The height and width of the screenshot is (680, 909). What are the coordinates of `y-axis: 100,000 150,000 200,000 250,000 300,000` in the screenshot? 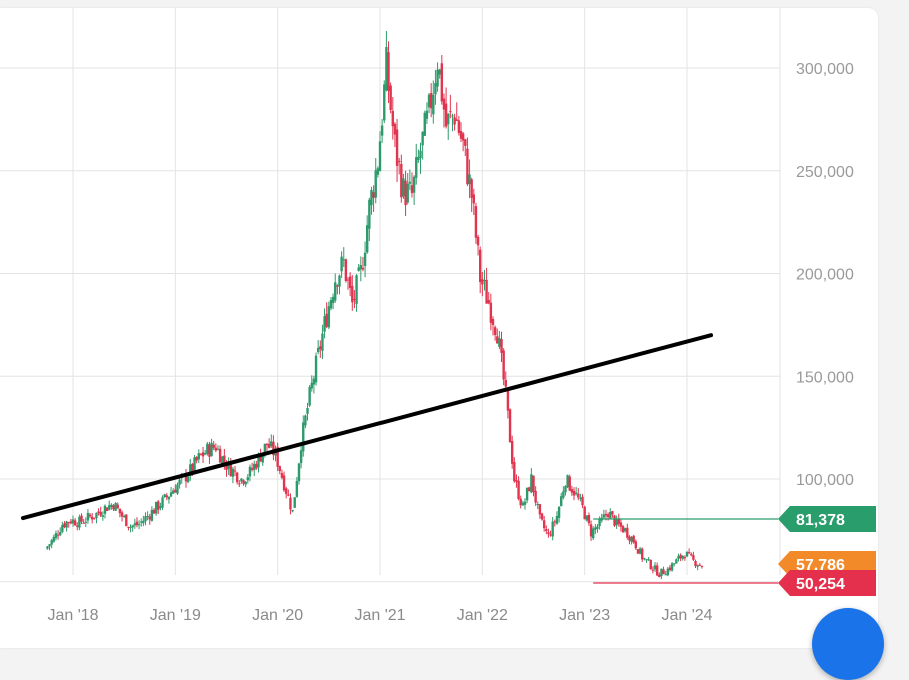 It's located at (825, 275).